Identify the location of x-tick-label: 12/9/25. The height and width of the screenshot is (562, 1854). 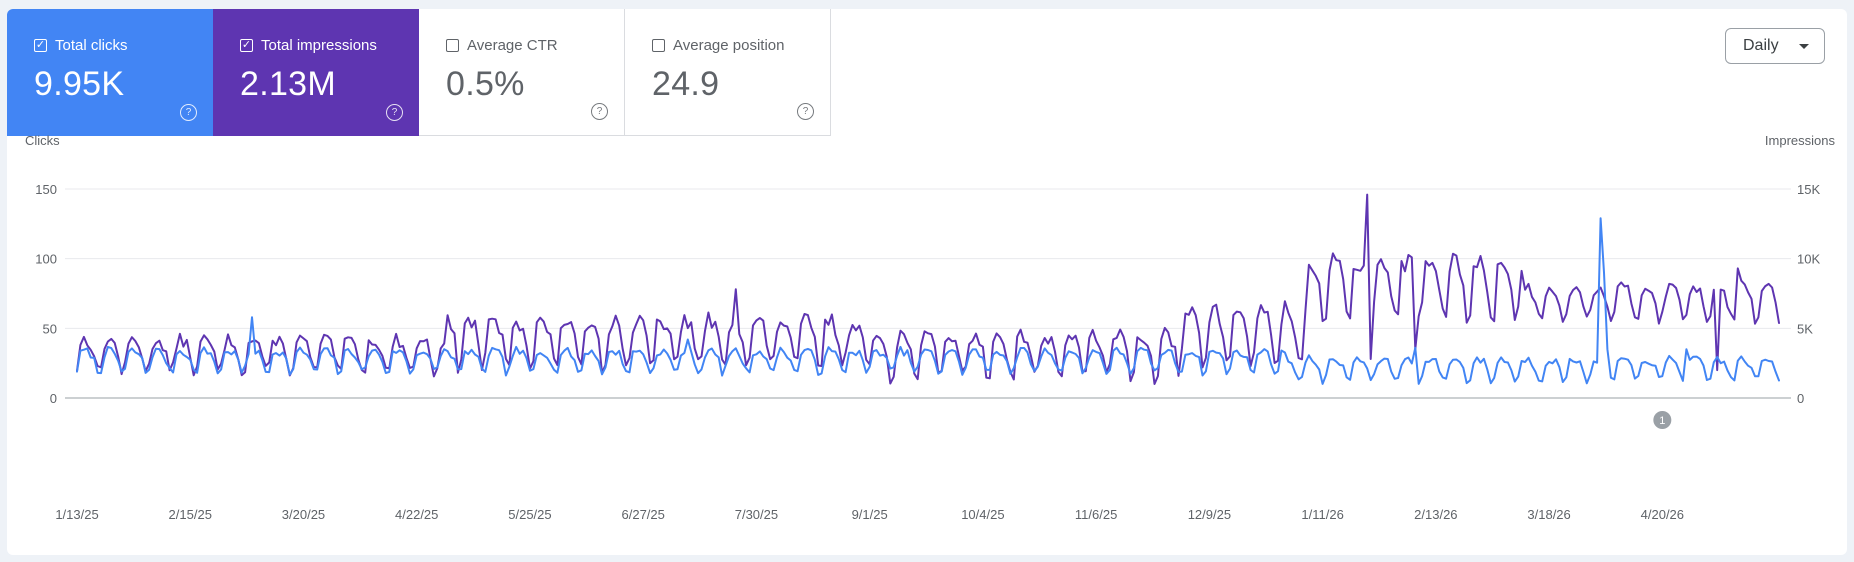
(1209, 514).